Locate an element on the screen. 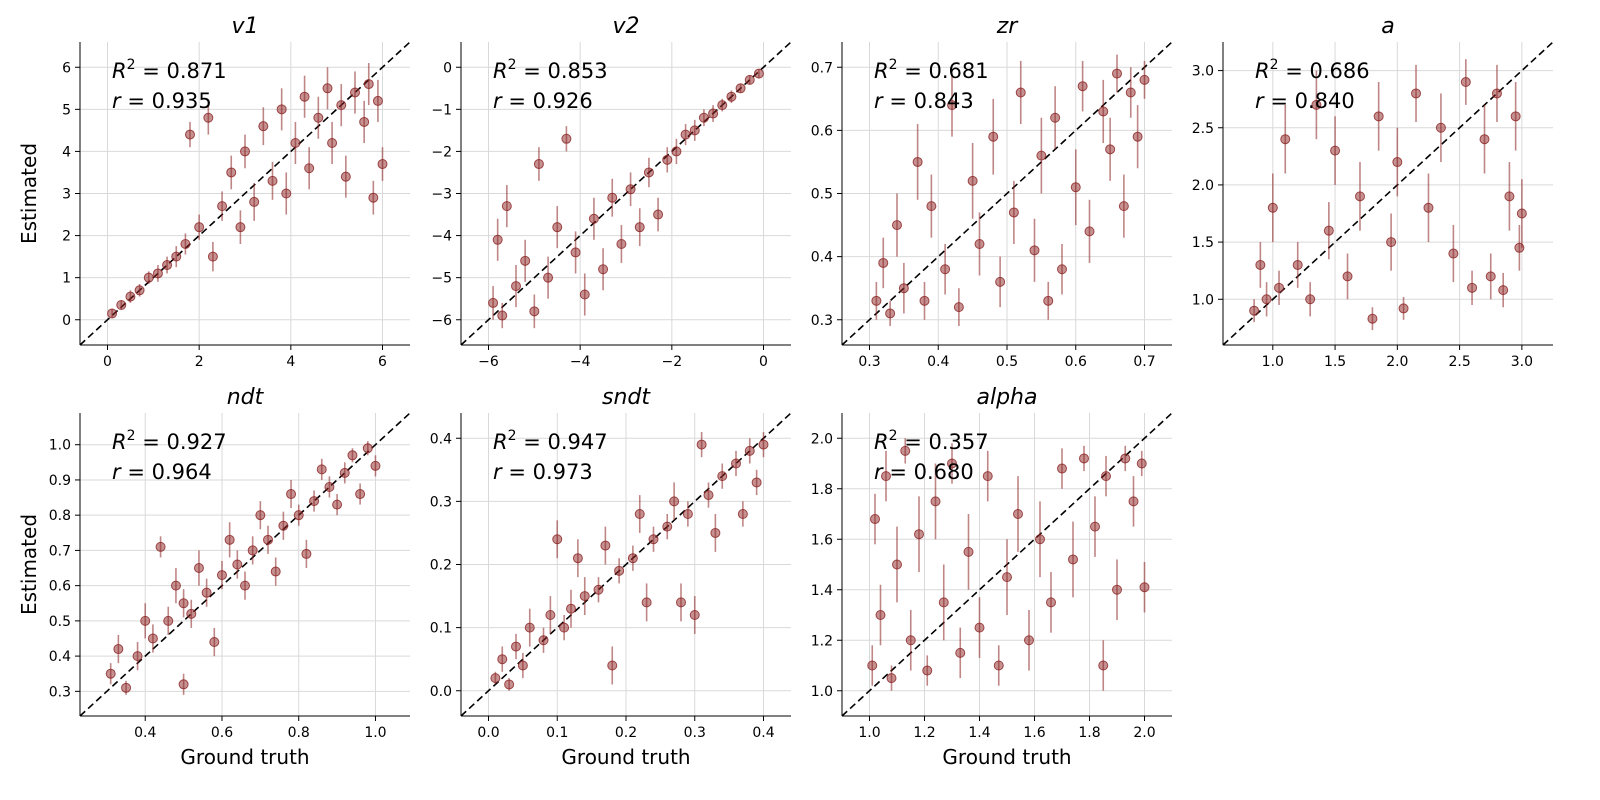 This screenshot has width=1600, height=800. data-zr is located at coordinates (1007, 193).